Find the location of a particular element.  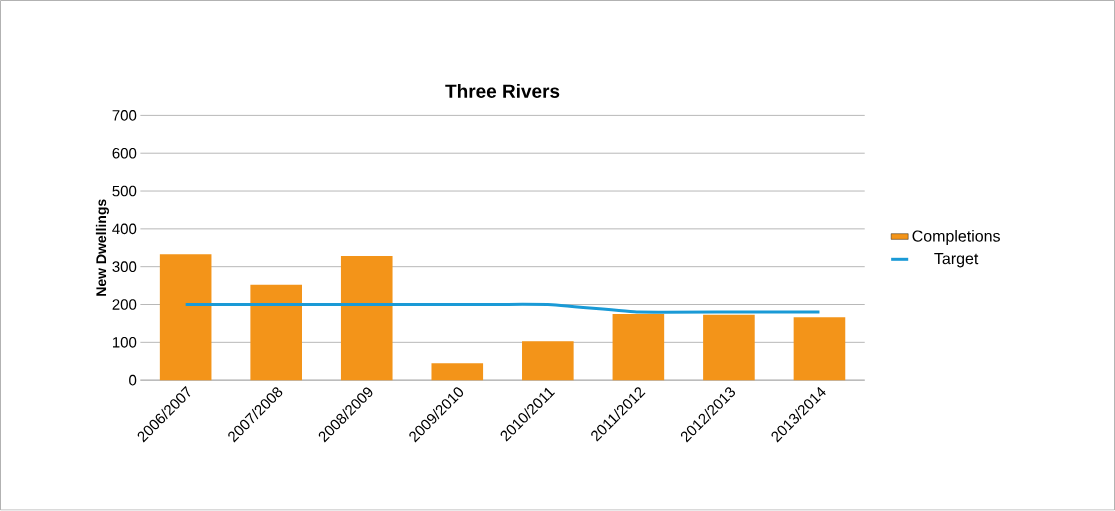

y-tick-label: 100 is located at coordinates (124, 342).